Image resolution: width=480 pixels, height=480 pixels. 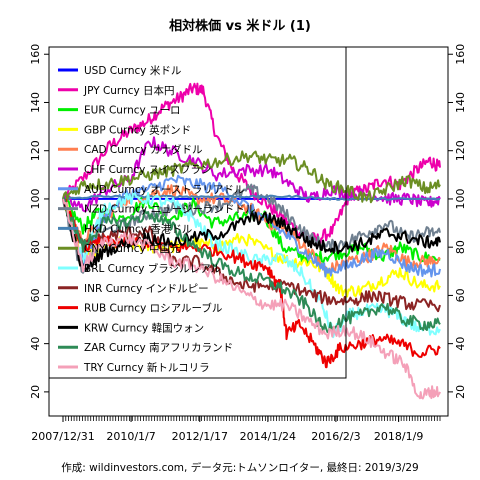 What do you see at coordinates (460, 295) in the screenshot?
I see `y-tick-label-right: 60` at bounding box center [460, 295].